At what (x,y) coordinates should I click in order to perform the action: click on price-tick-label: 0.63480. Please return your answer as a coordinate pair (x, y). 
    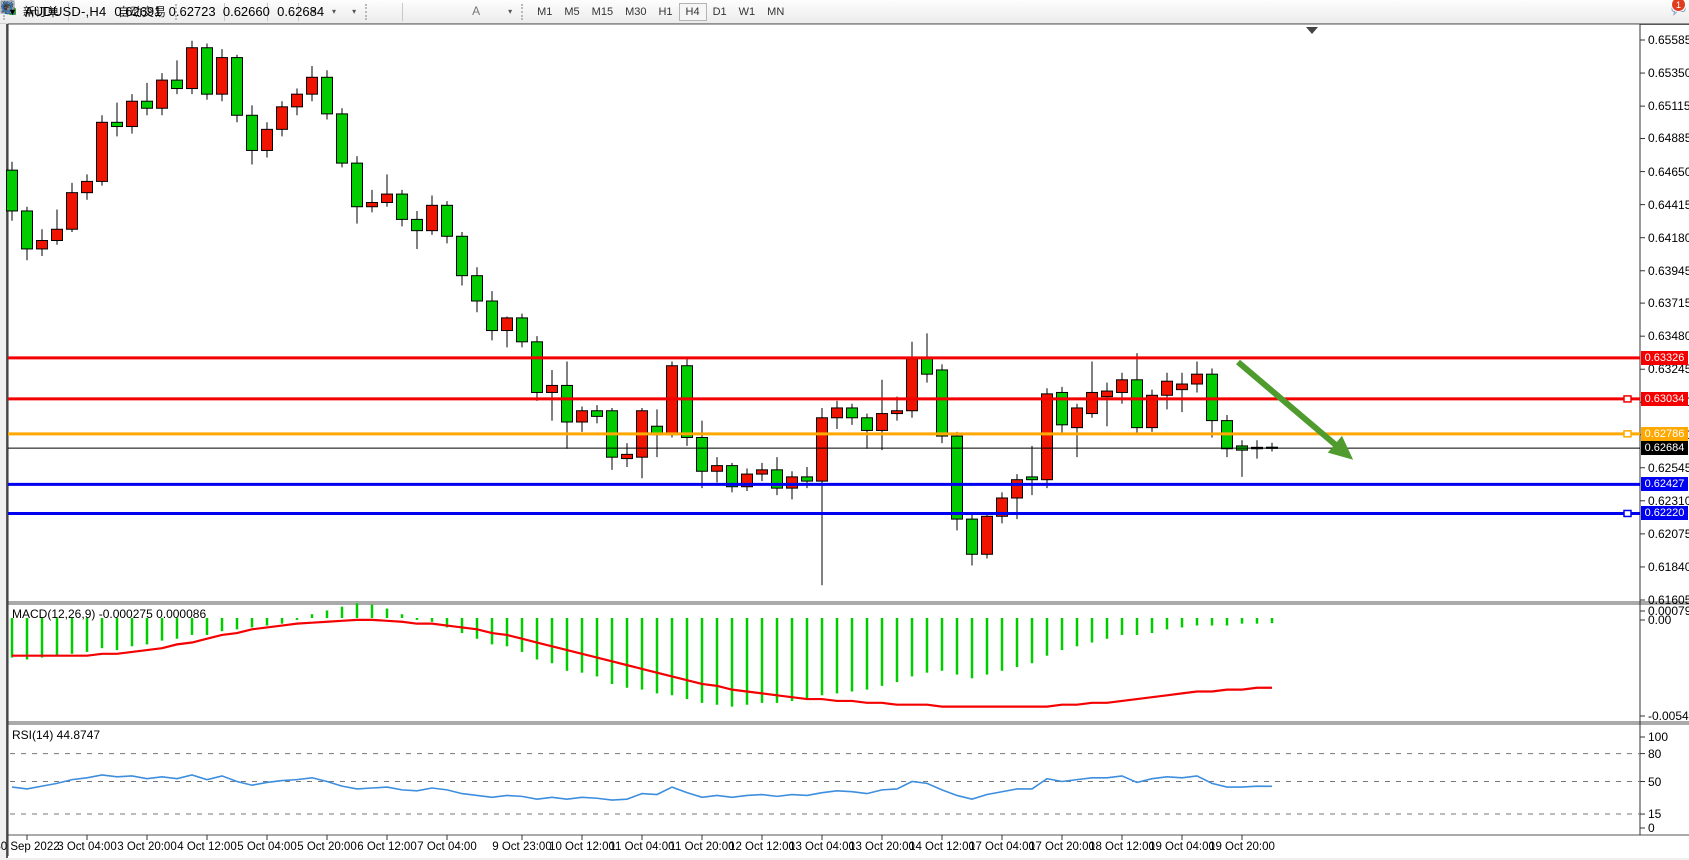
    Looking at the image, I should click on (1668, 336).